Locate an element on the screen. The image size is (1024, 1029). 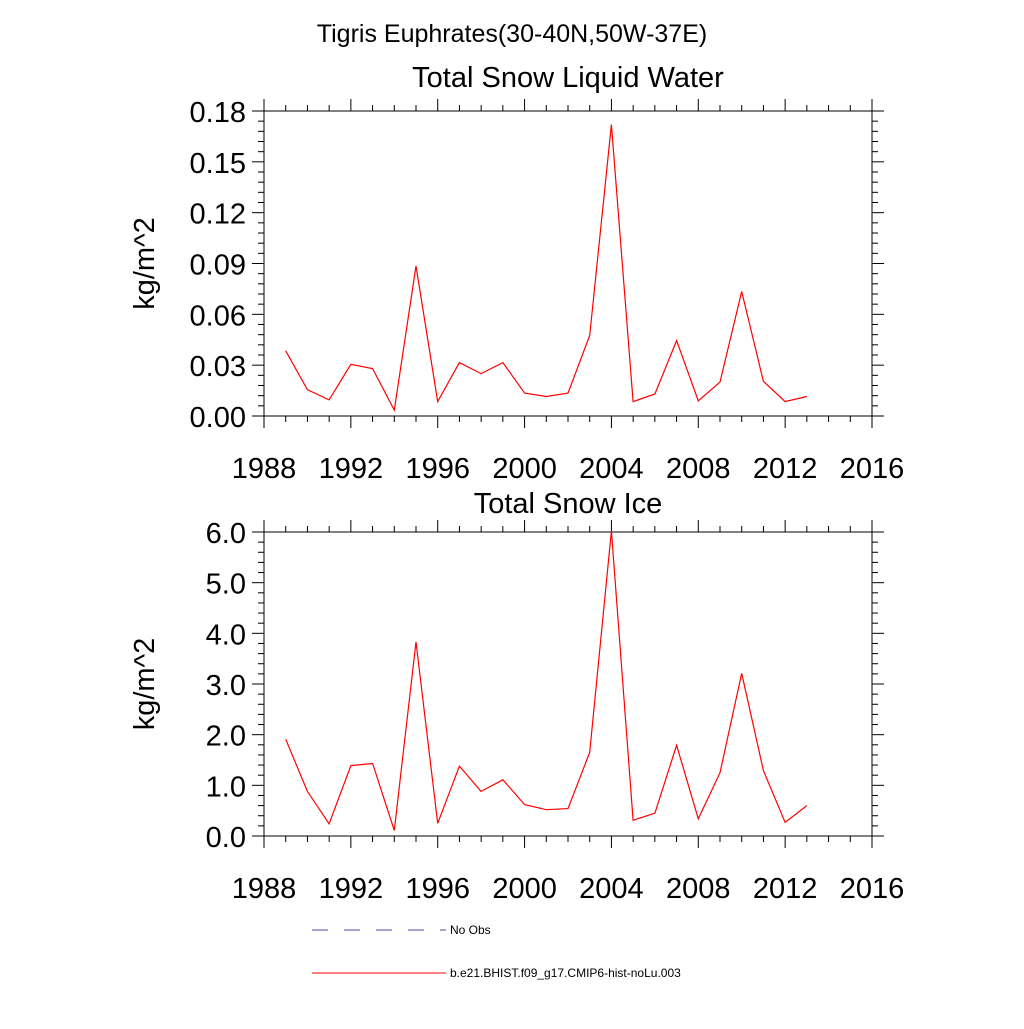
figure-suptitle: Tigris Euphrates(30-40N,50W-37E) is located at coordinates (512, 34).